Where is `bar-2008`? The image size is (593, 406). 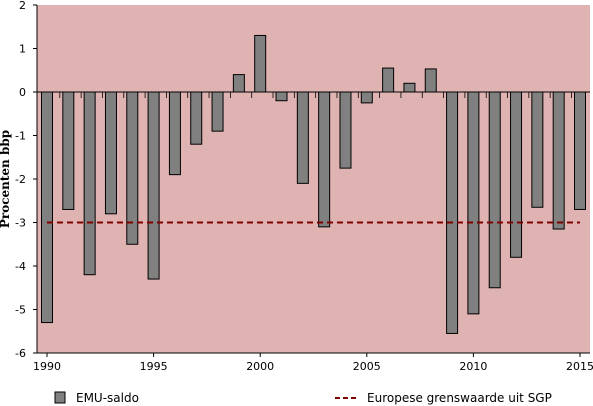
bar-2008 is located at coordinates (430, 80).